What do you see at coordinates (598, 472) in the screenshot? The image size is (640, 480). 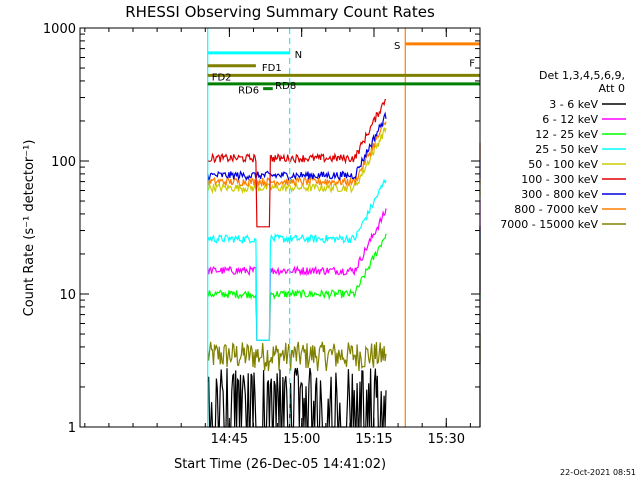 I see `footer-timestamp: 22-Oct-2021 08:51` at bounding box center [598, 472].